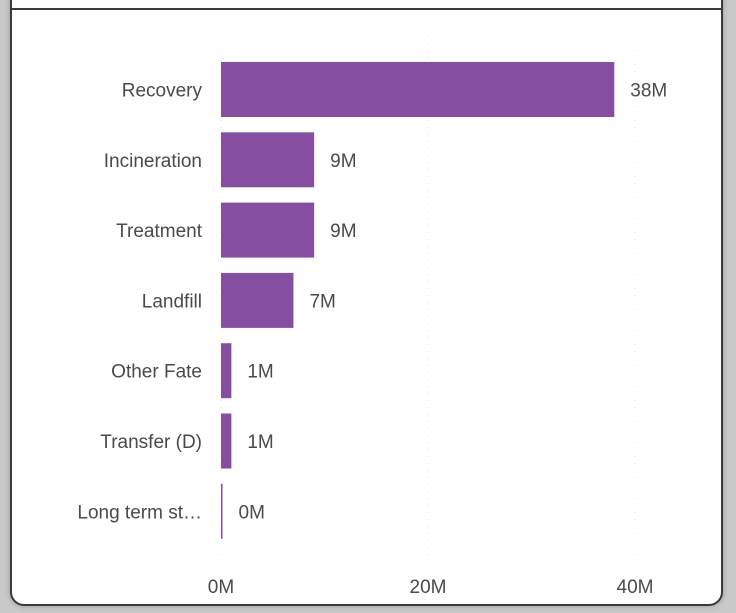 The image size is (736, 613). I want to click on category-label: Other Fate, so click(156, 372).